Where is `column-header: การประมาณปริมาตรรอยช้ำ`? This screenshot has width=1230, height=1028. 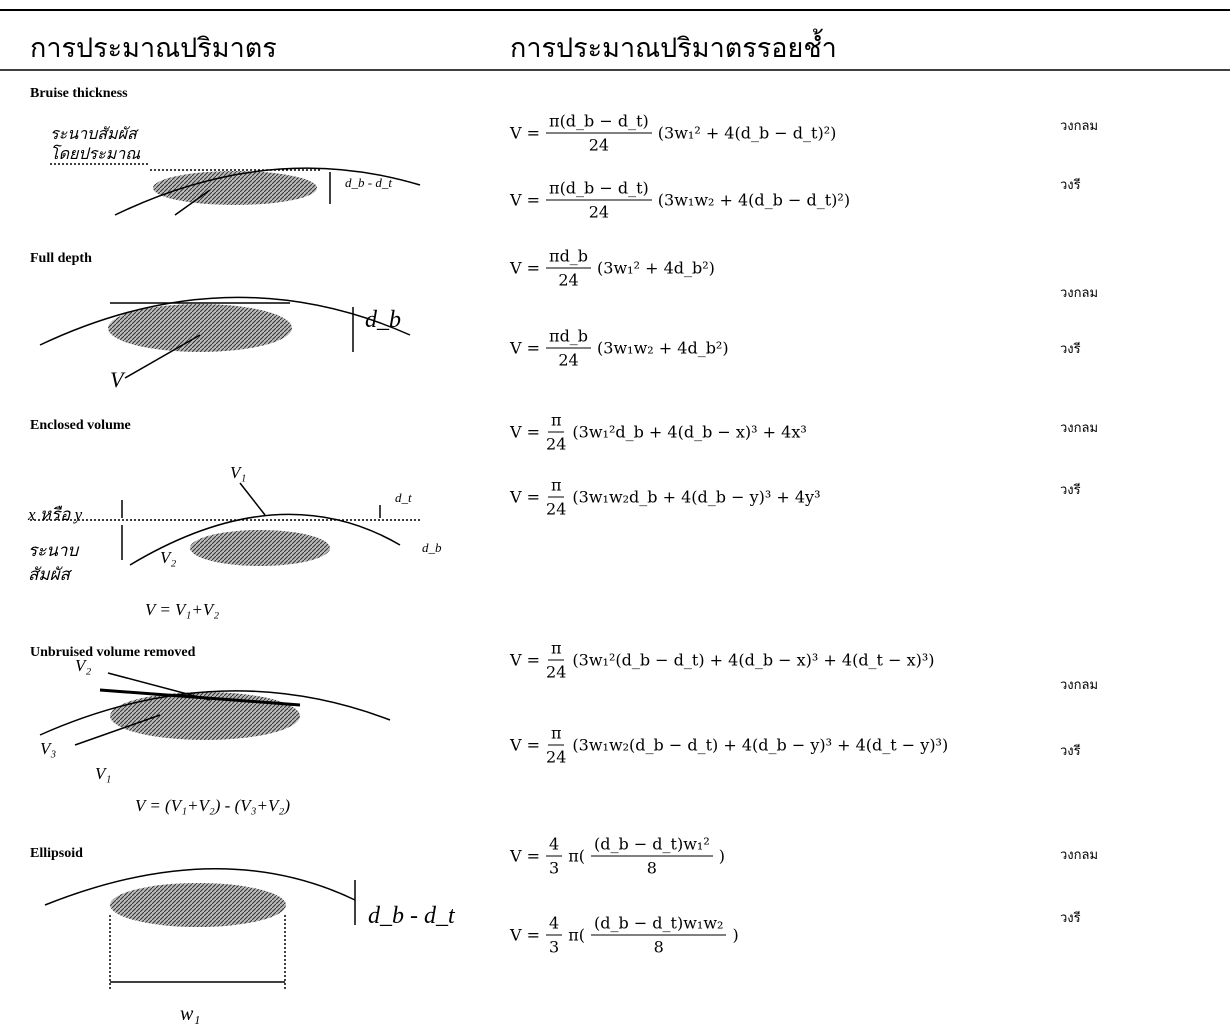
column-header: การประมาณปริมาตรรอยช้ำ is located at coordinates (673, 48).